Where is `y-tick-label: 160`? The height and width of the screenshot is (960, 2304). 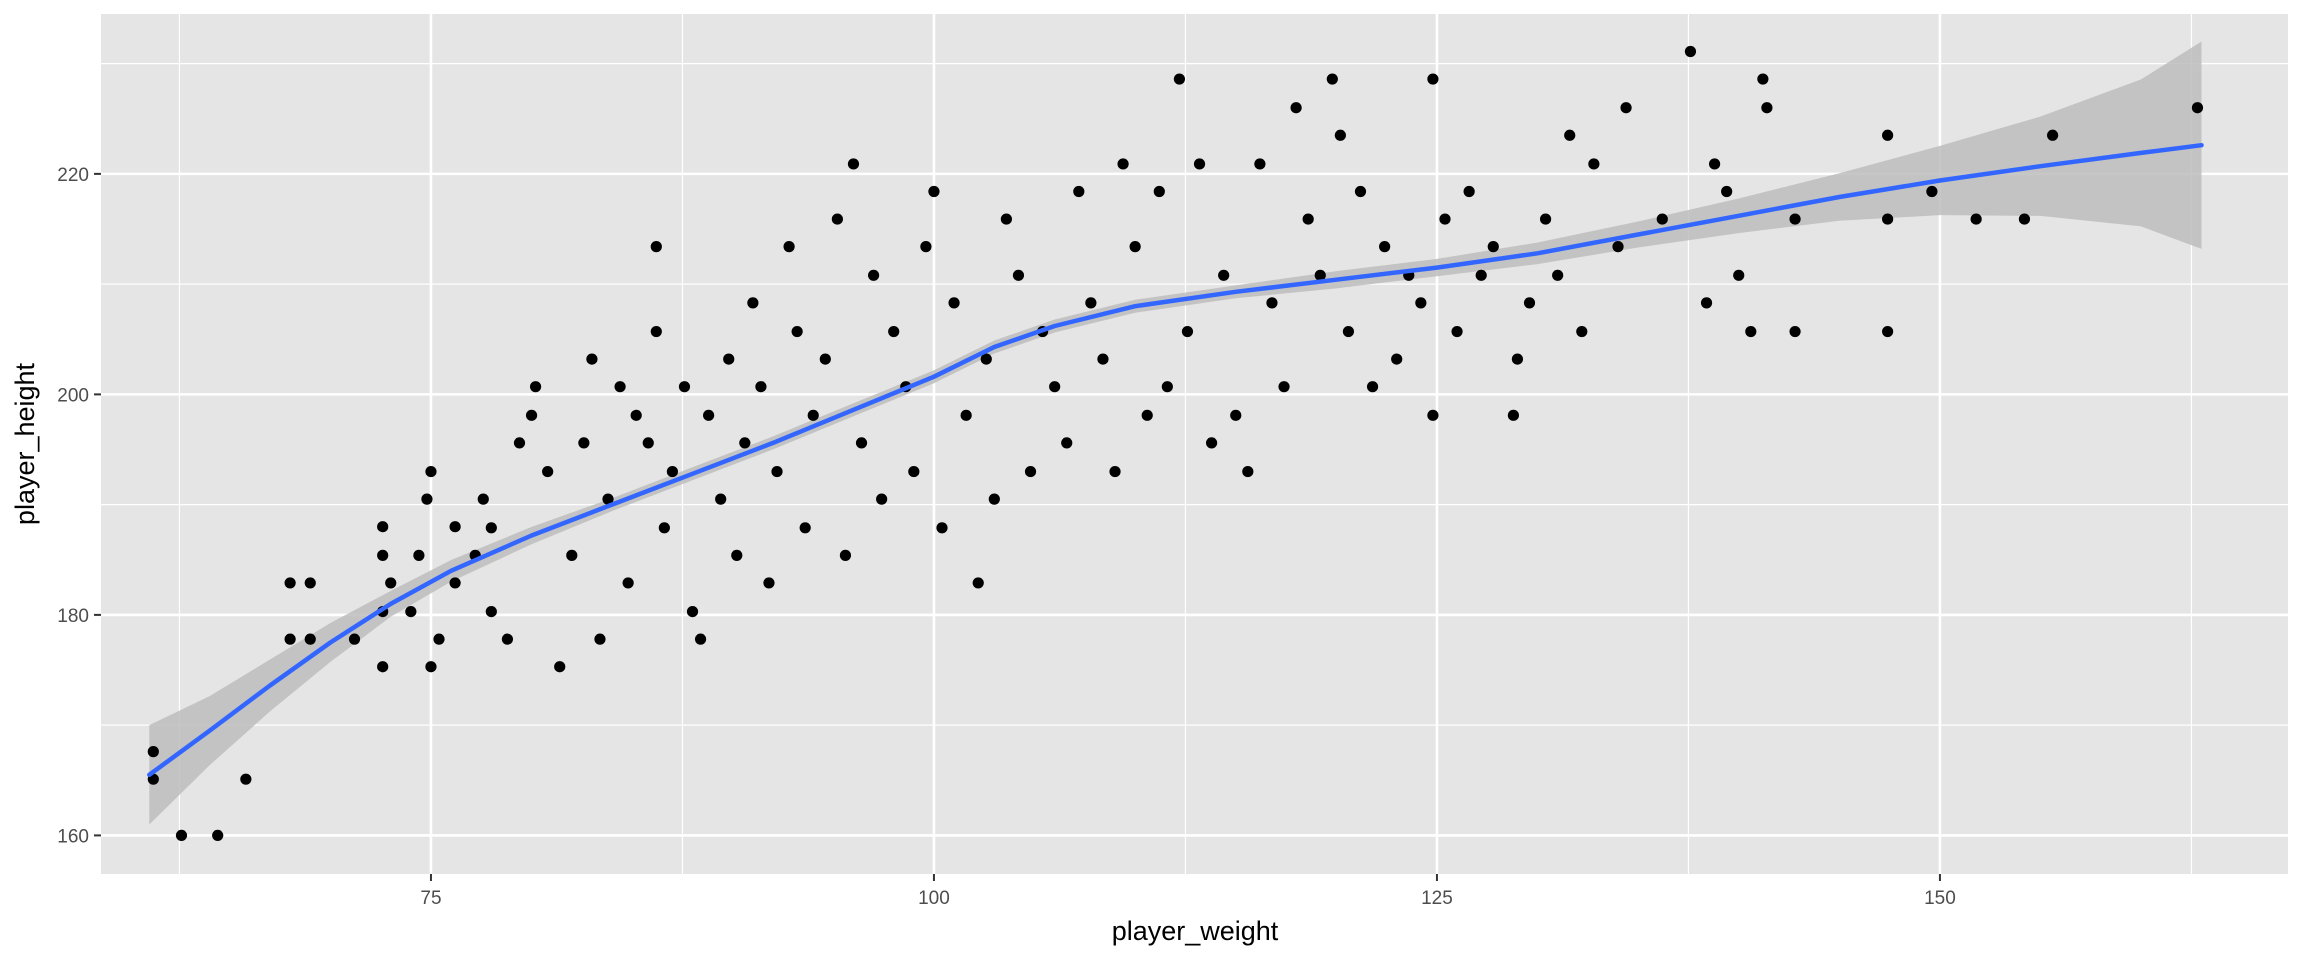
y-tick-label: 160 is located at coordinates (73, 836).